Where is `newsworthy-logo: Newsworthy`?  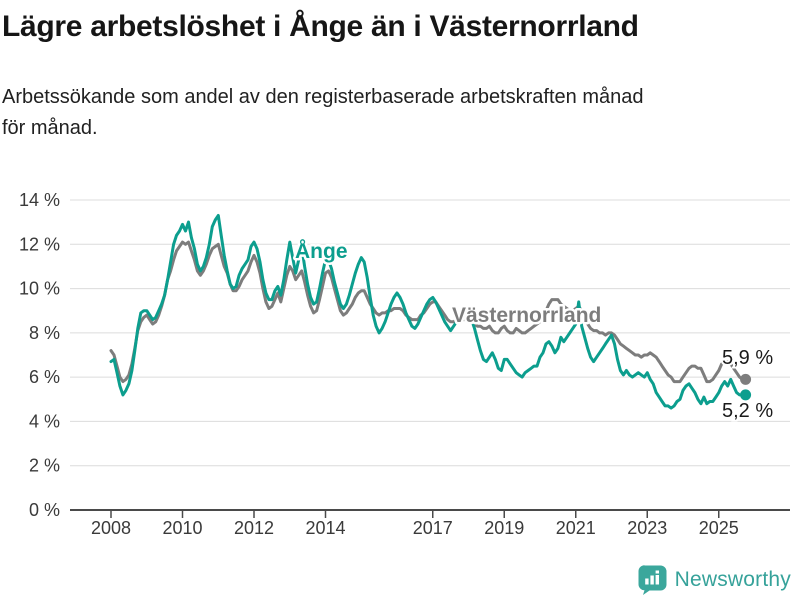
newsworthy-logo: Newsworthy is located at coordinates (714, 580).